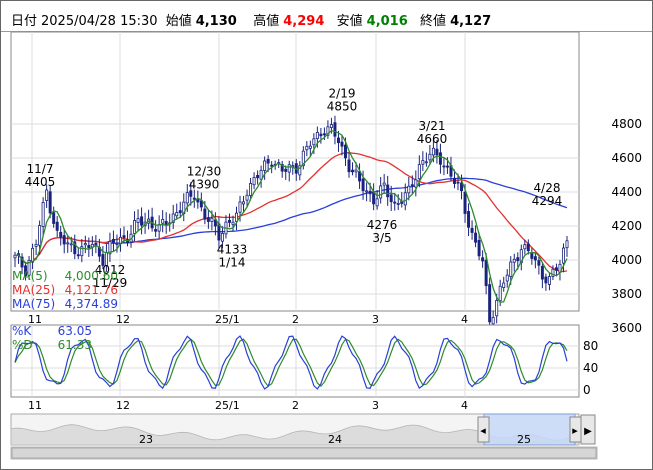  What do you see at coordinates (375, 319) in the screenshot?
I see `price-x-tick-label: 3` at bounding box center [375, 319].